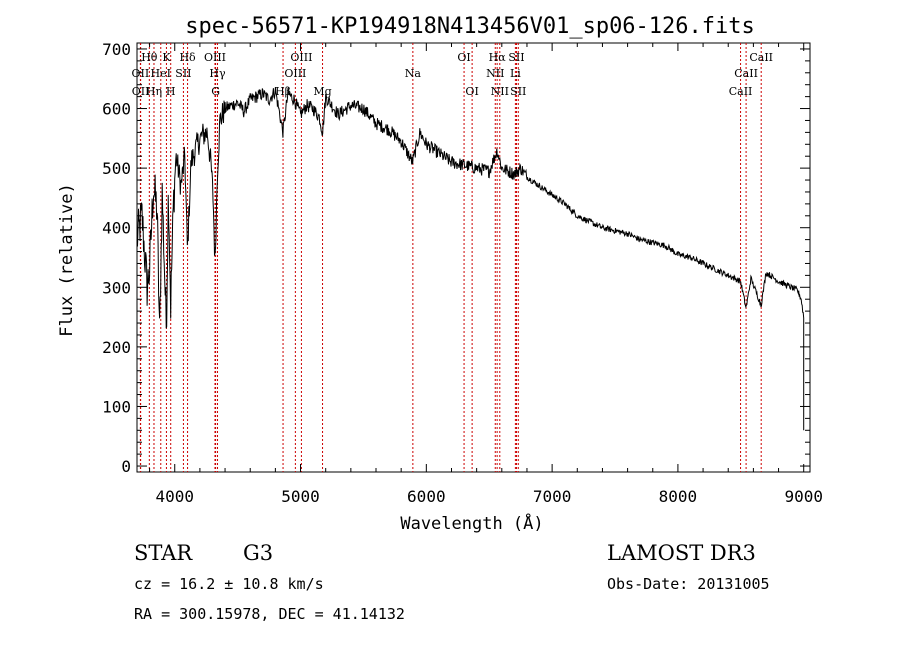 This screenshot has height=649, width=900. I want to click on line-label: Hθ, so click(149, 57).